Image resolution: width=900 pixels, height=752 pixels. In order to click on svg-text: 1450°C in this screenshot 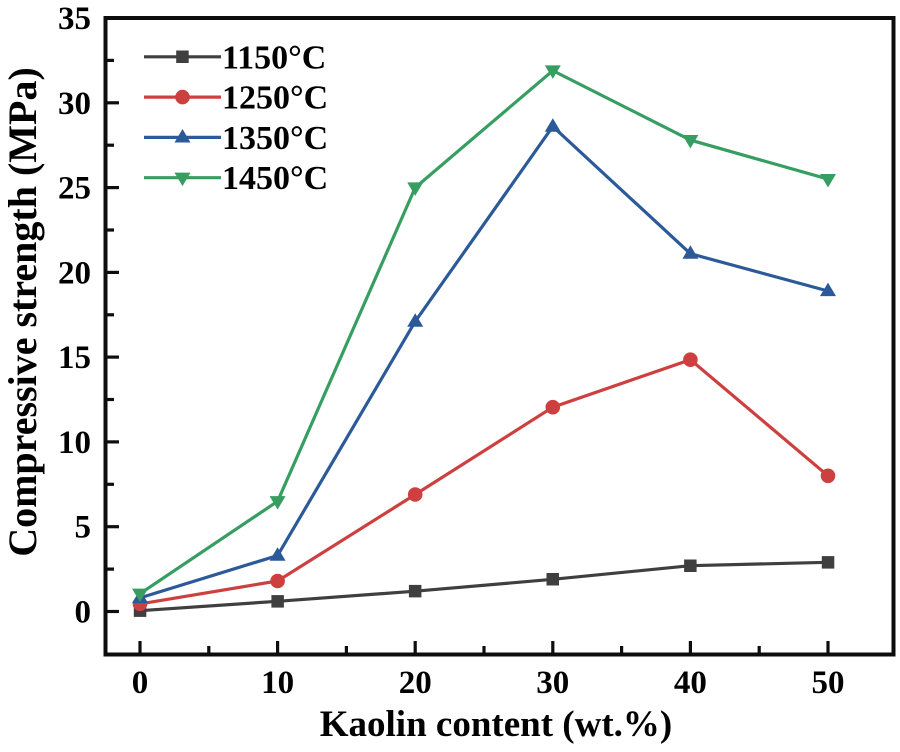, I will do `click(275, 178)`.